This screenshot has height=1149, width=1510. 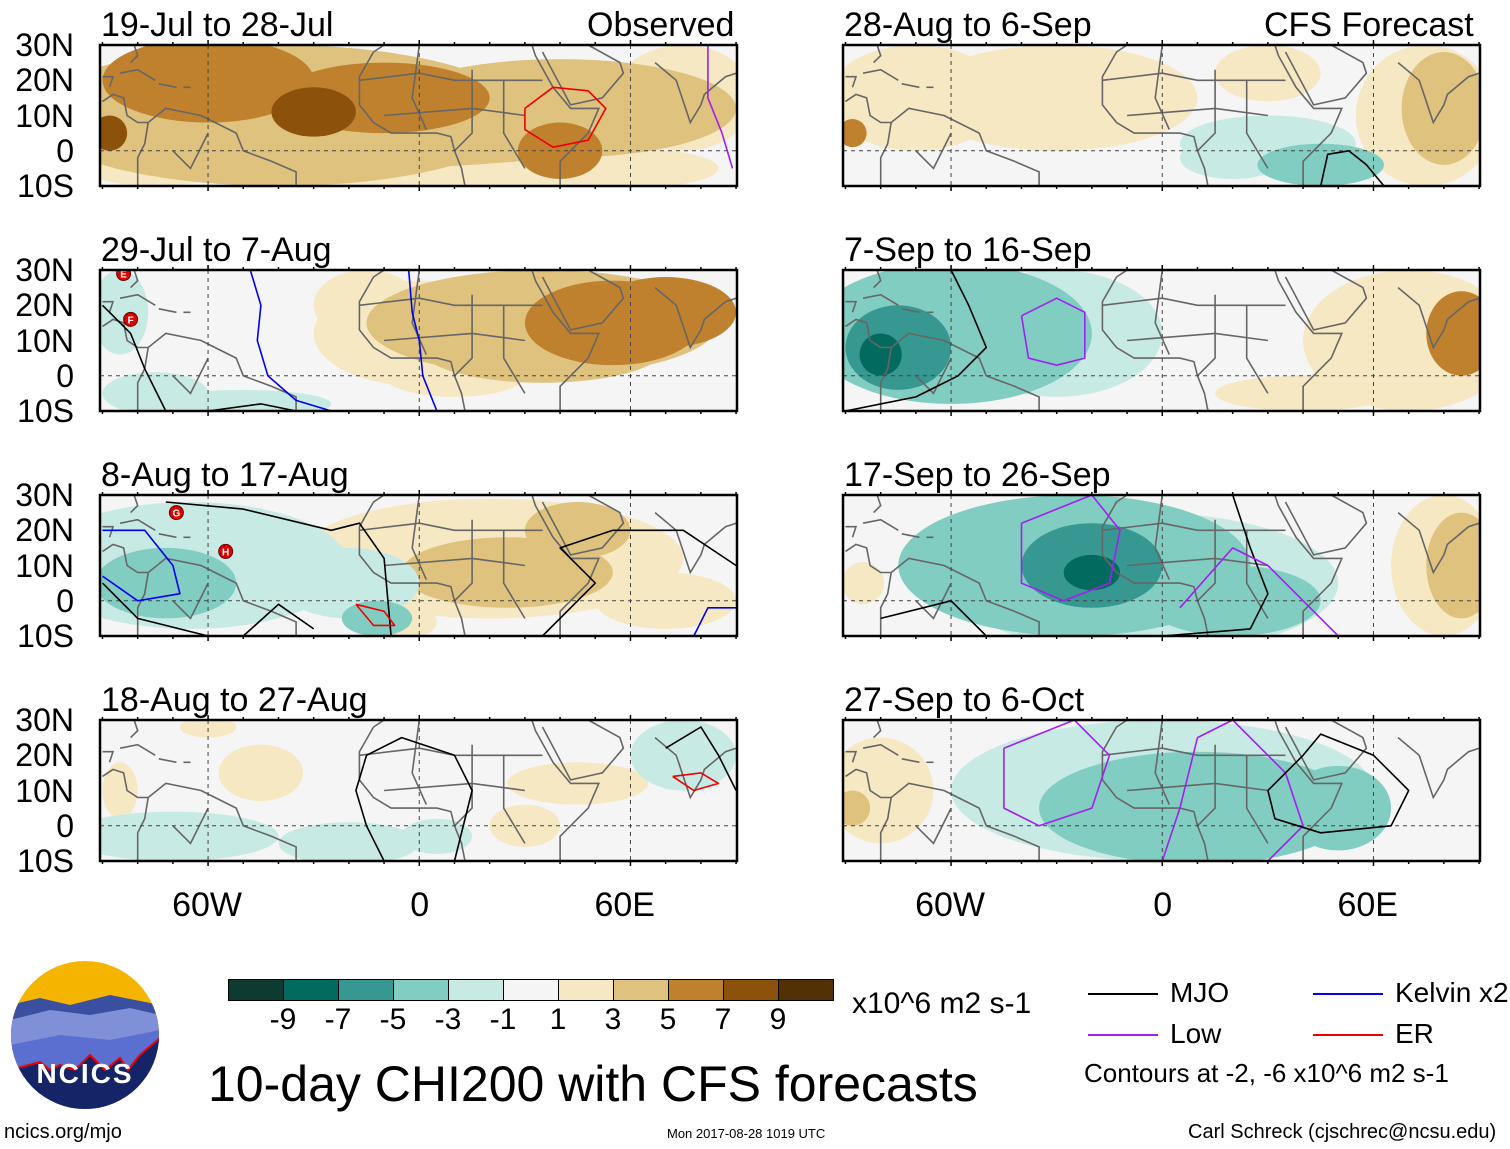 I want to click on figure-title: 10-day CHI200 with CFS forecasts, so click(x=593, y=1084).